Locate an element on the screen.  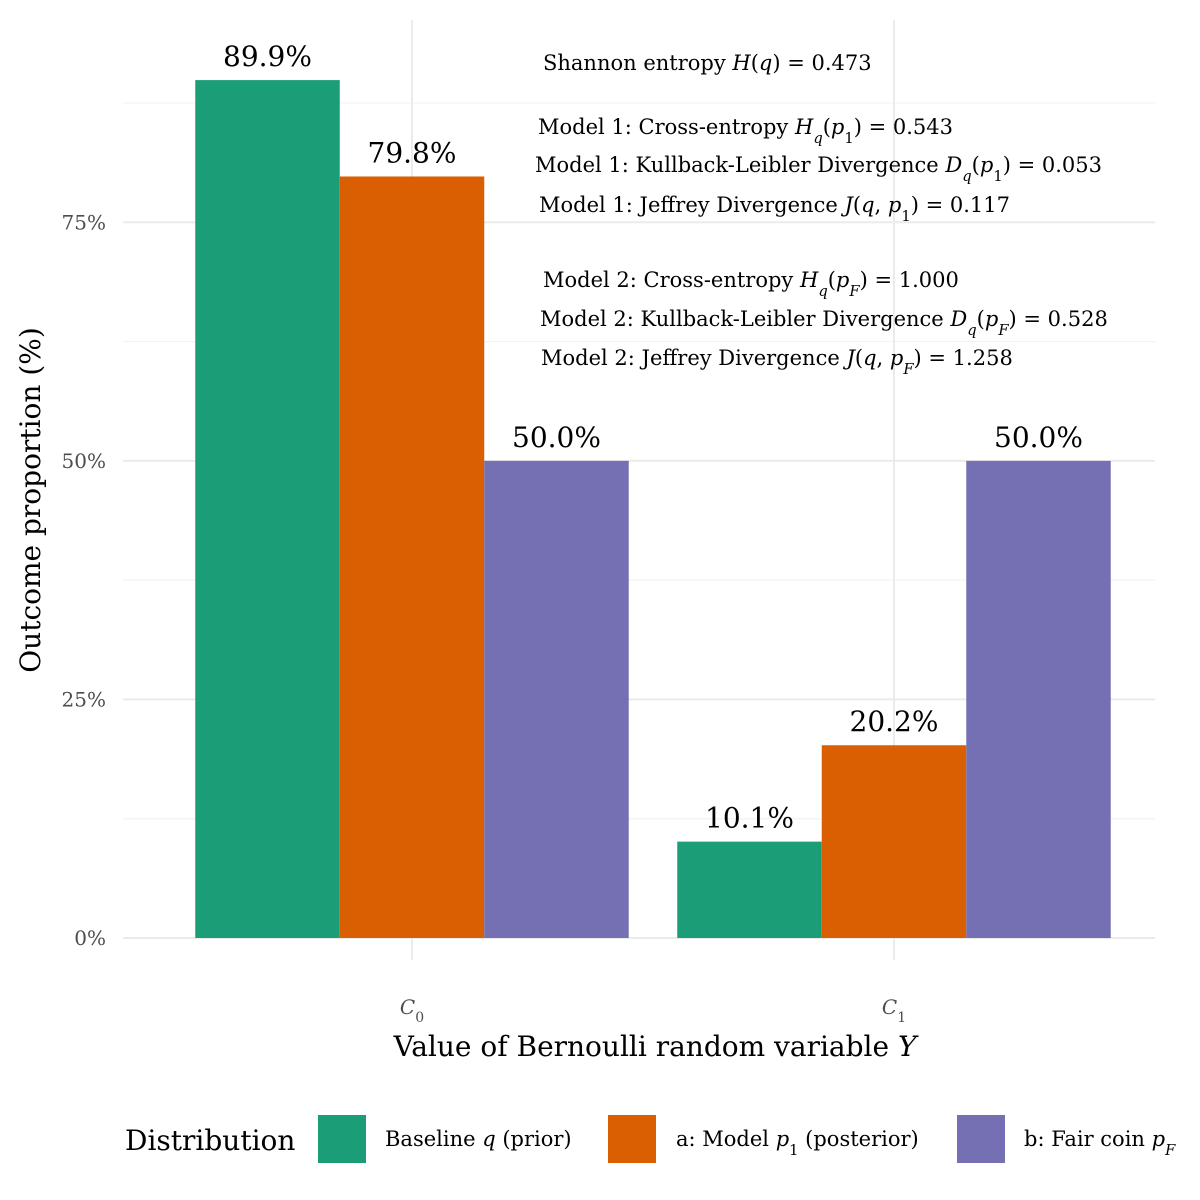
annotation-2: Model 1: Cross-entropy Hq(p1) = 0.543 is located at coordinates (745, 131).